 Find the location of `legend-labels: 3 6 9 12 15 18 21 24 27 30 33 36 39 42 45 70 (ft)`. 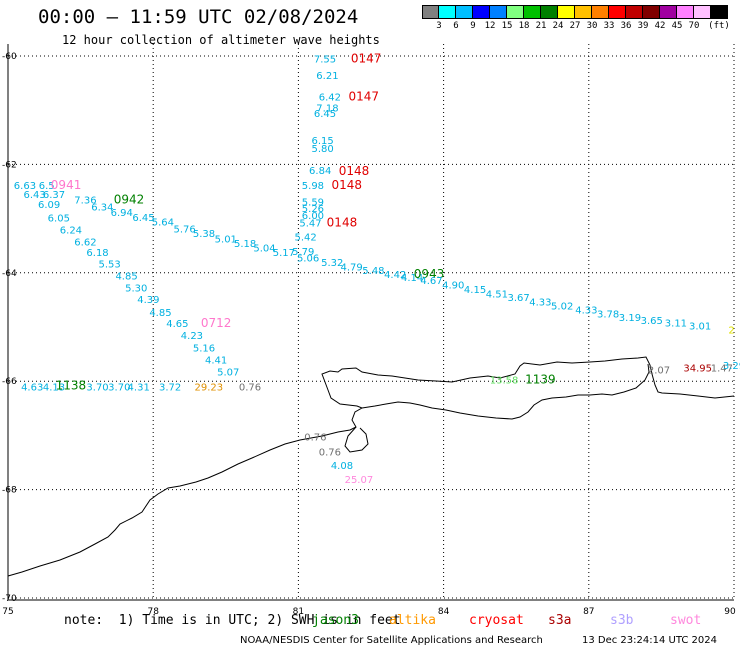

legend-labels: 3 6 9 12 15 18 21 24 27 30 33 36 39 42 45 70 (ft) is located at coordinates (581, 25).